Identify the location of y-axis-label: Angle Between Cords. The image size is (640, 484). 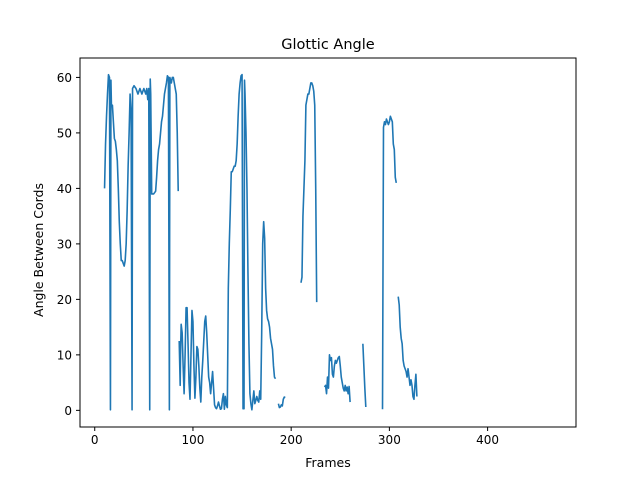
(38, 250).